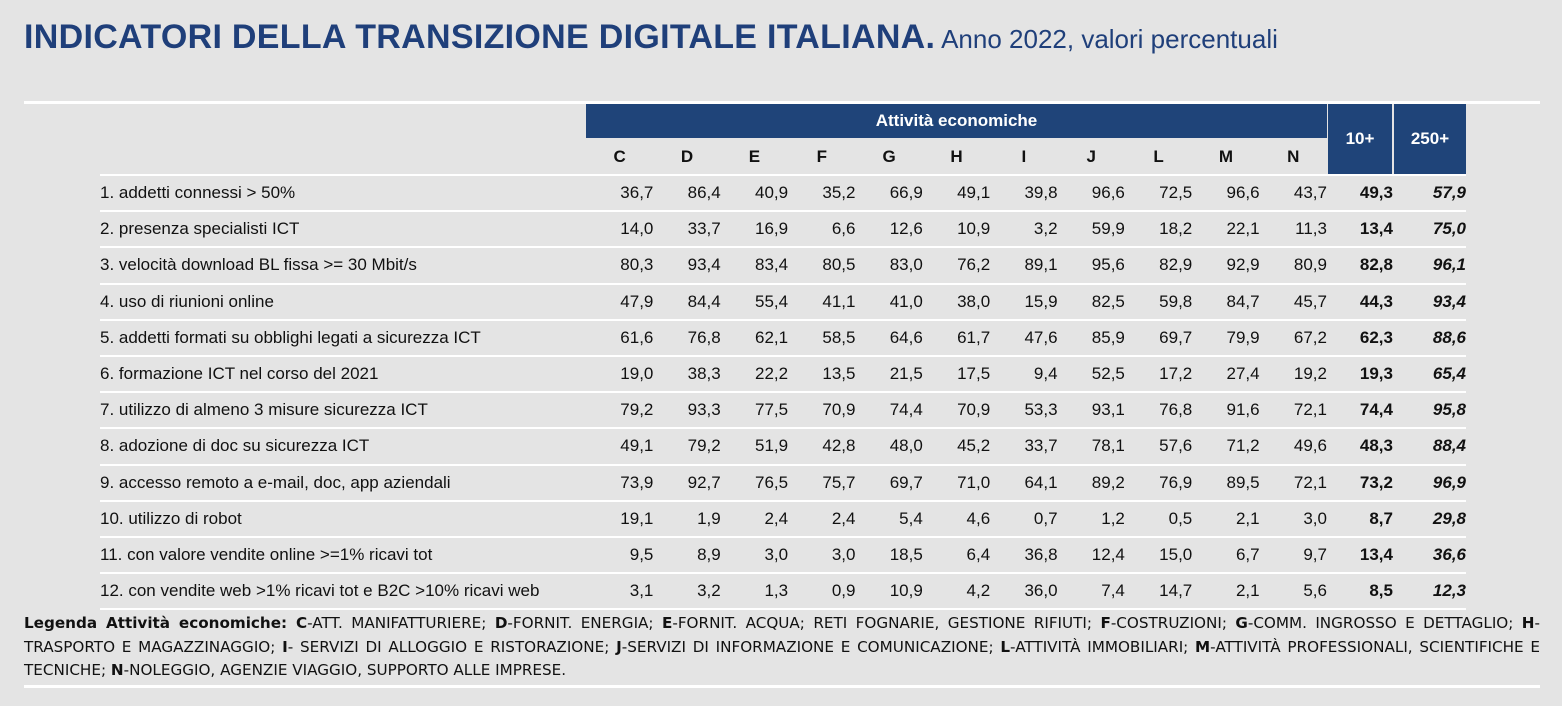  Describe the element at coordinates (889, 230) in the screenshot. I see `cell-value: 12,6` at that location.